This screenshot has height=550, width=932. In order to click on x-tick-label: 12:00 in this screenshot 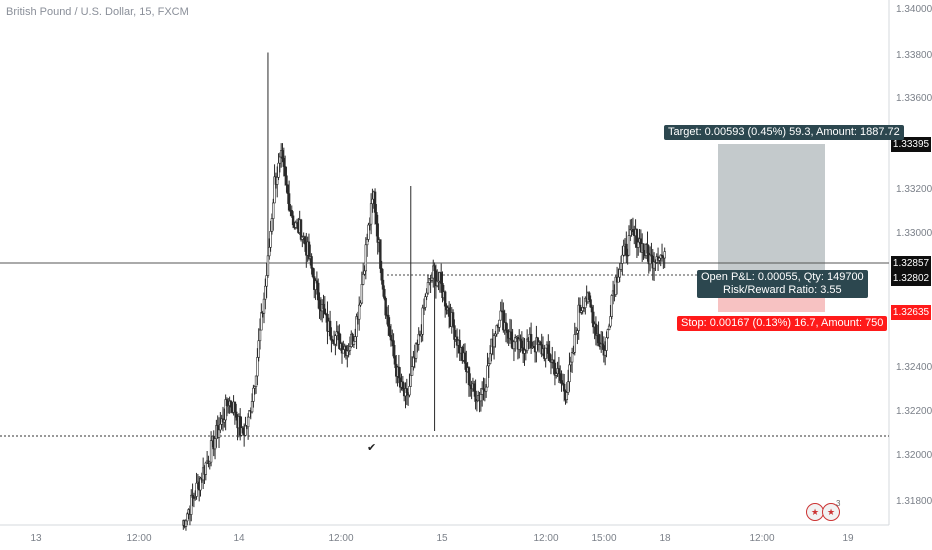, I will do `click(341, 538)`.